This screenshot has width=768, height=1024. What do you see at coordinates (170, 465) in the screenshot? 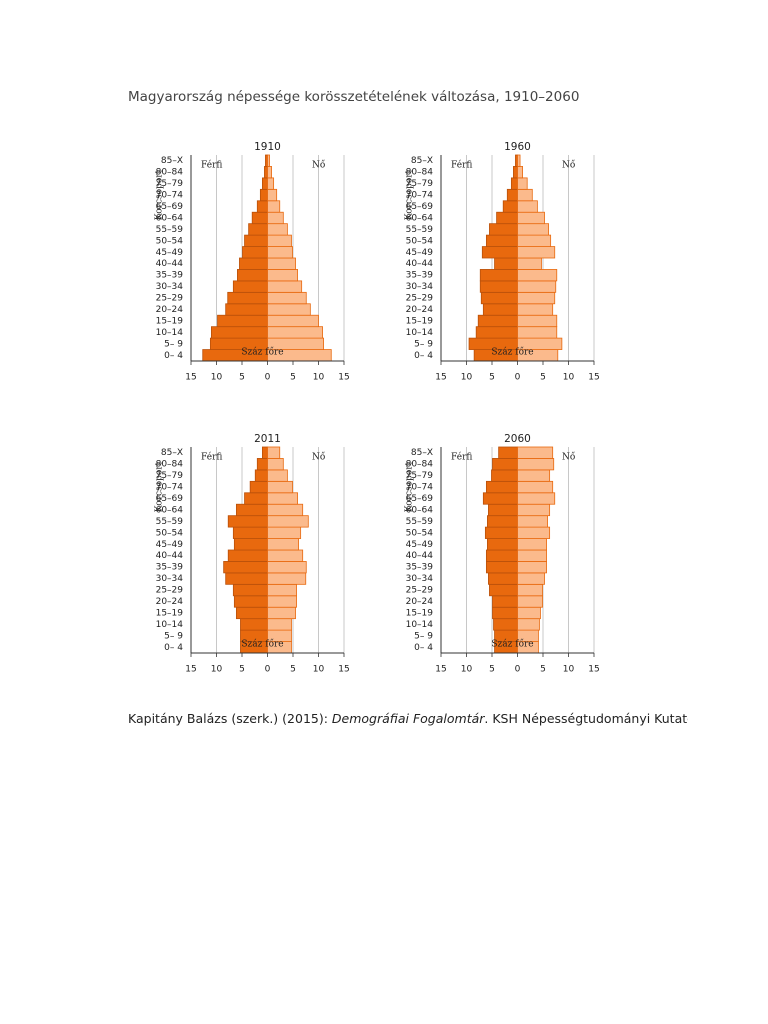
I see `y-tick-label: 80–84` at bounding box center [170, 465].